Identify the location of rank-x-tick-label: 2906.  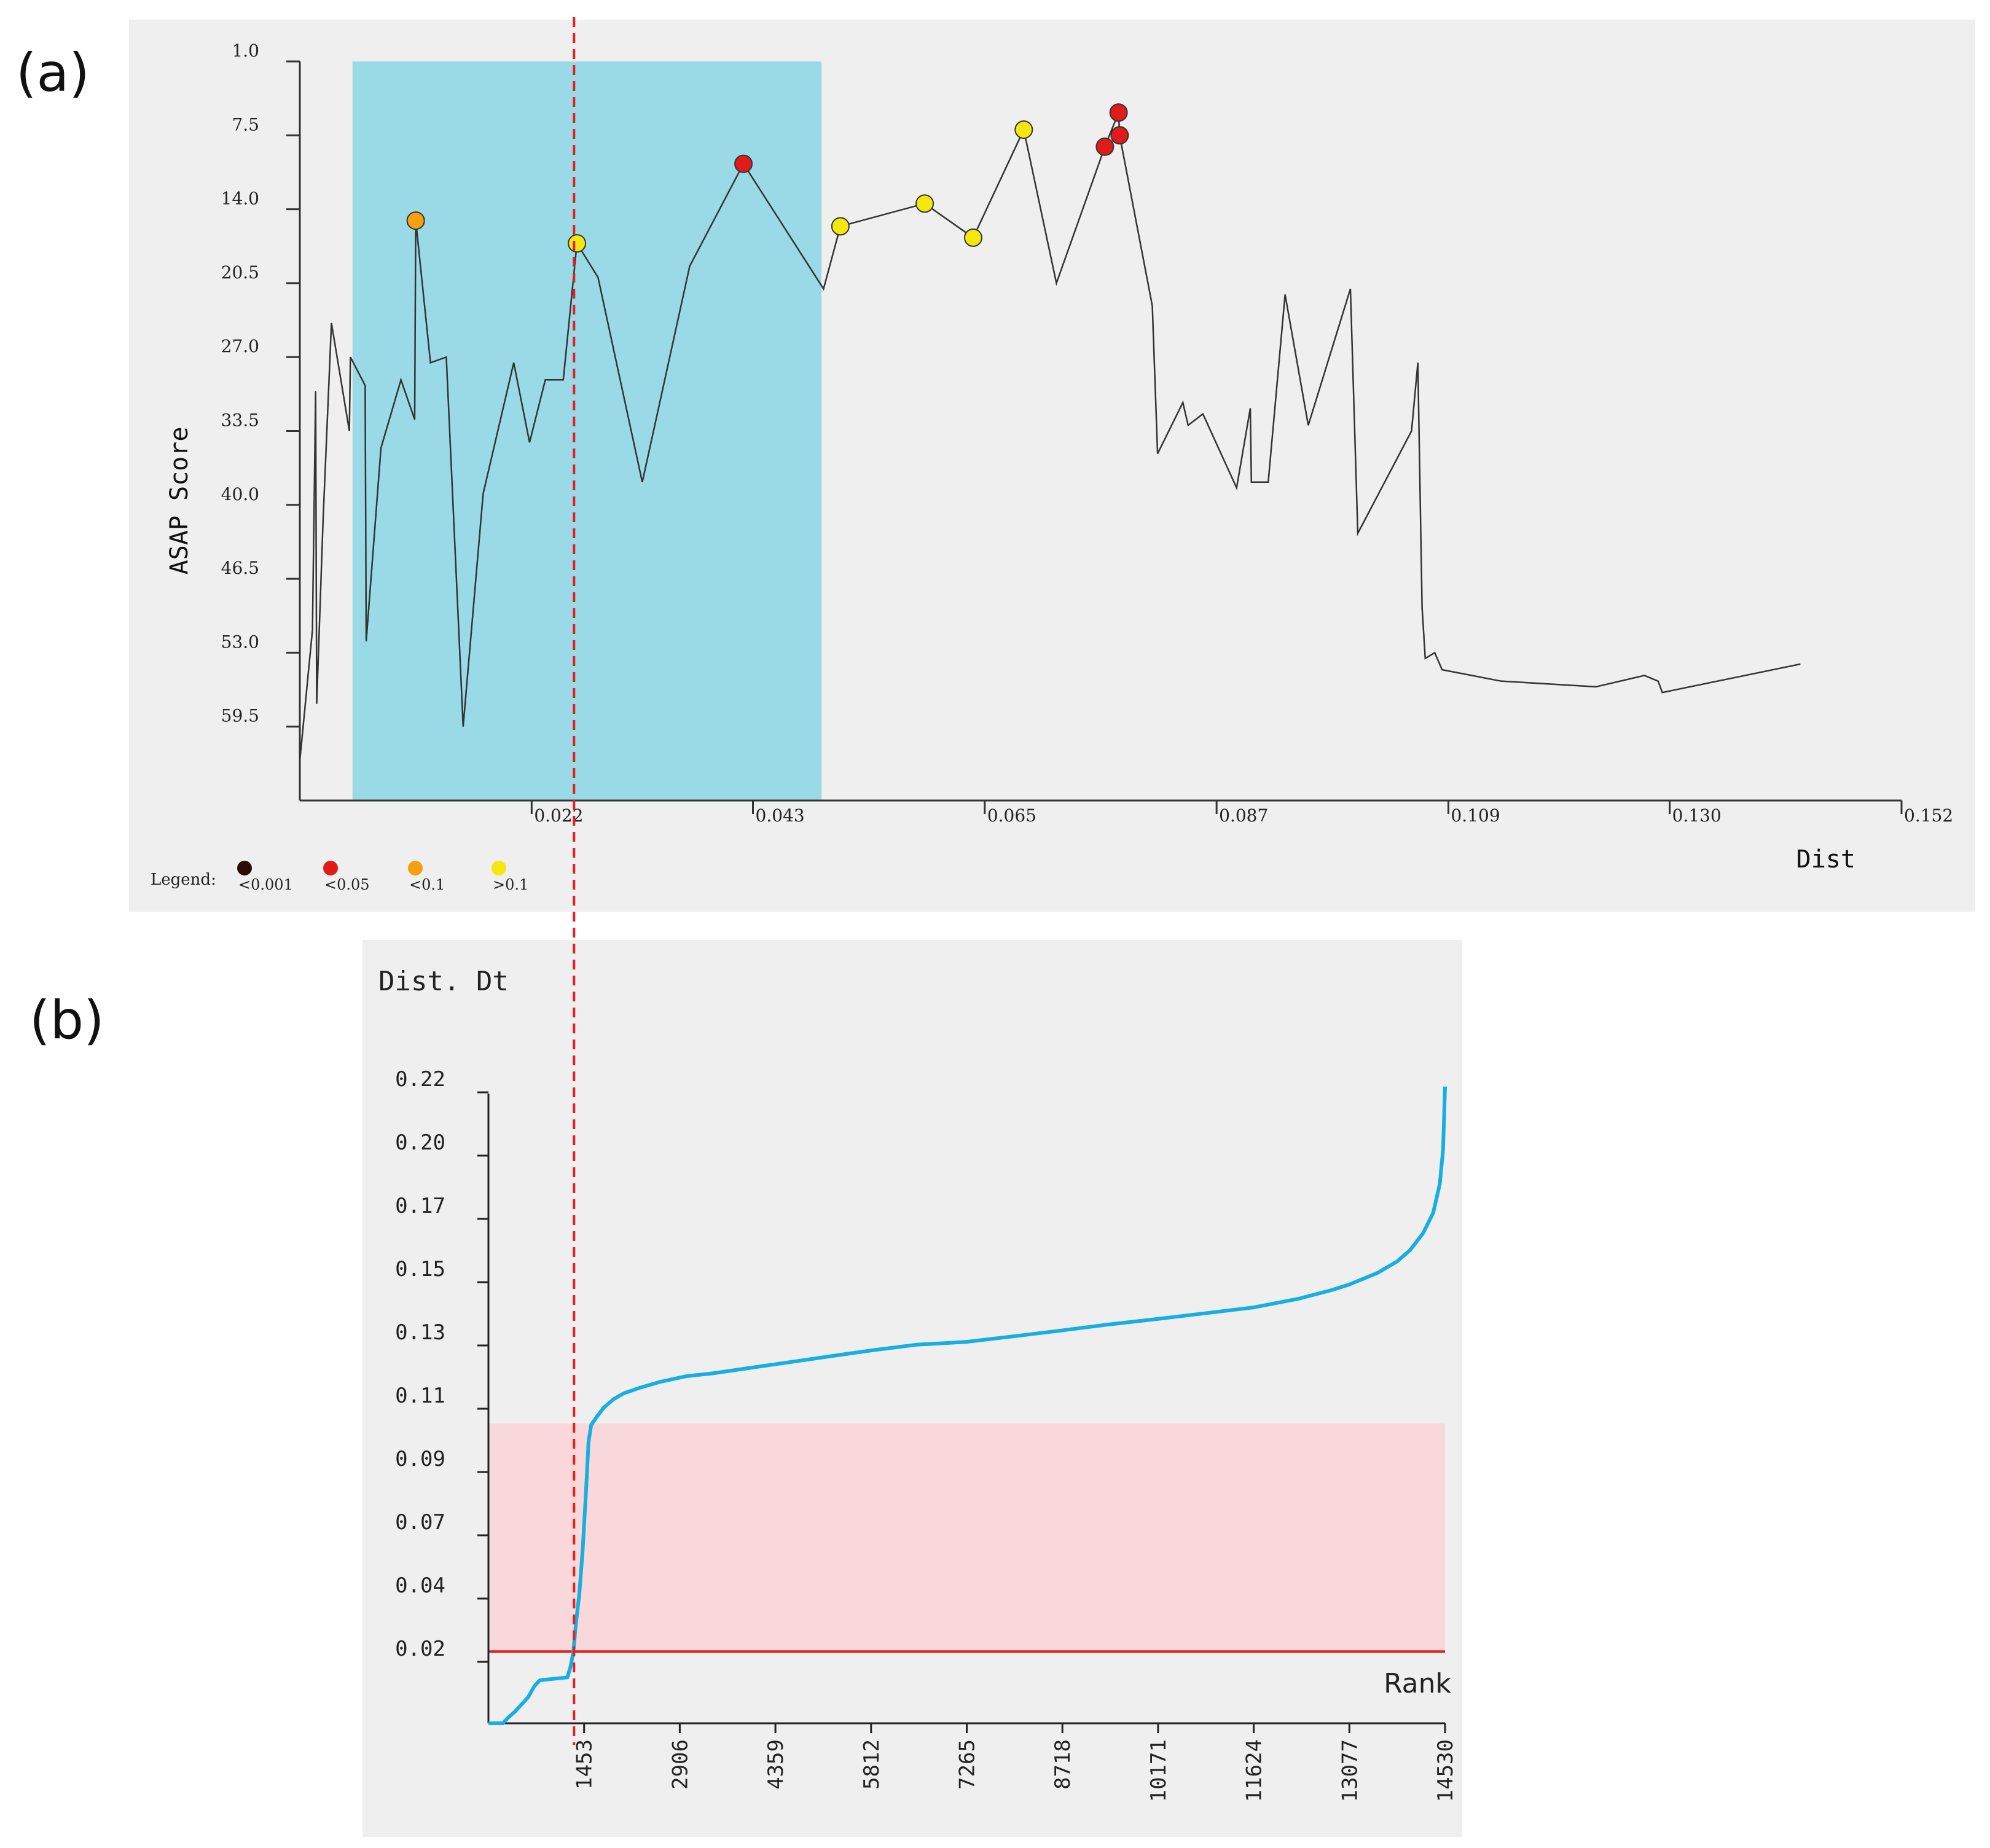
(680, 1764).